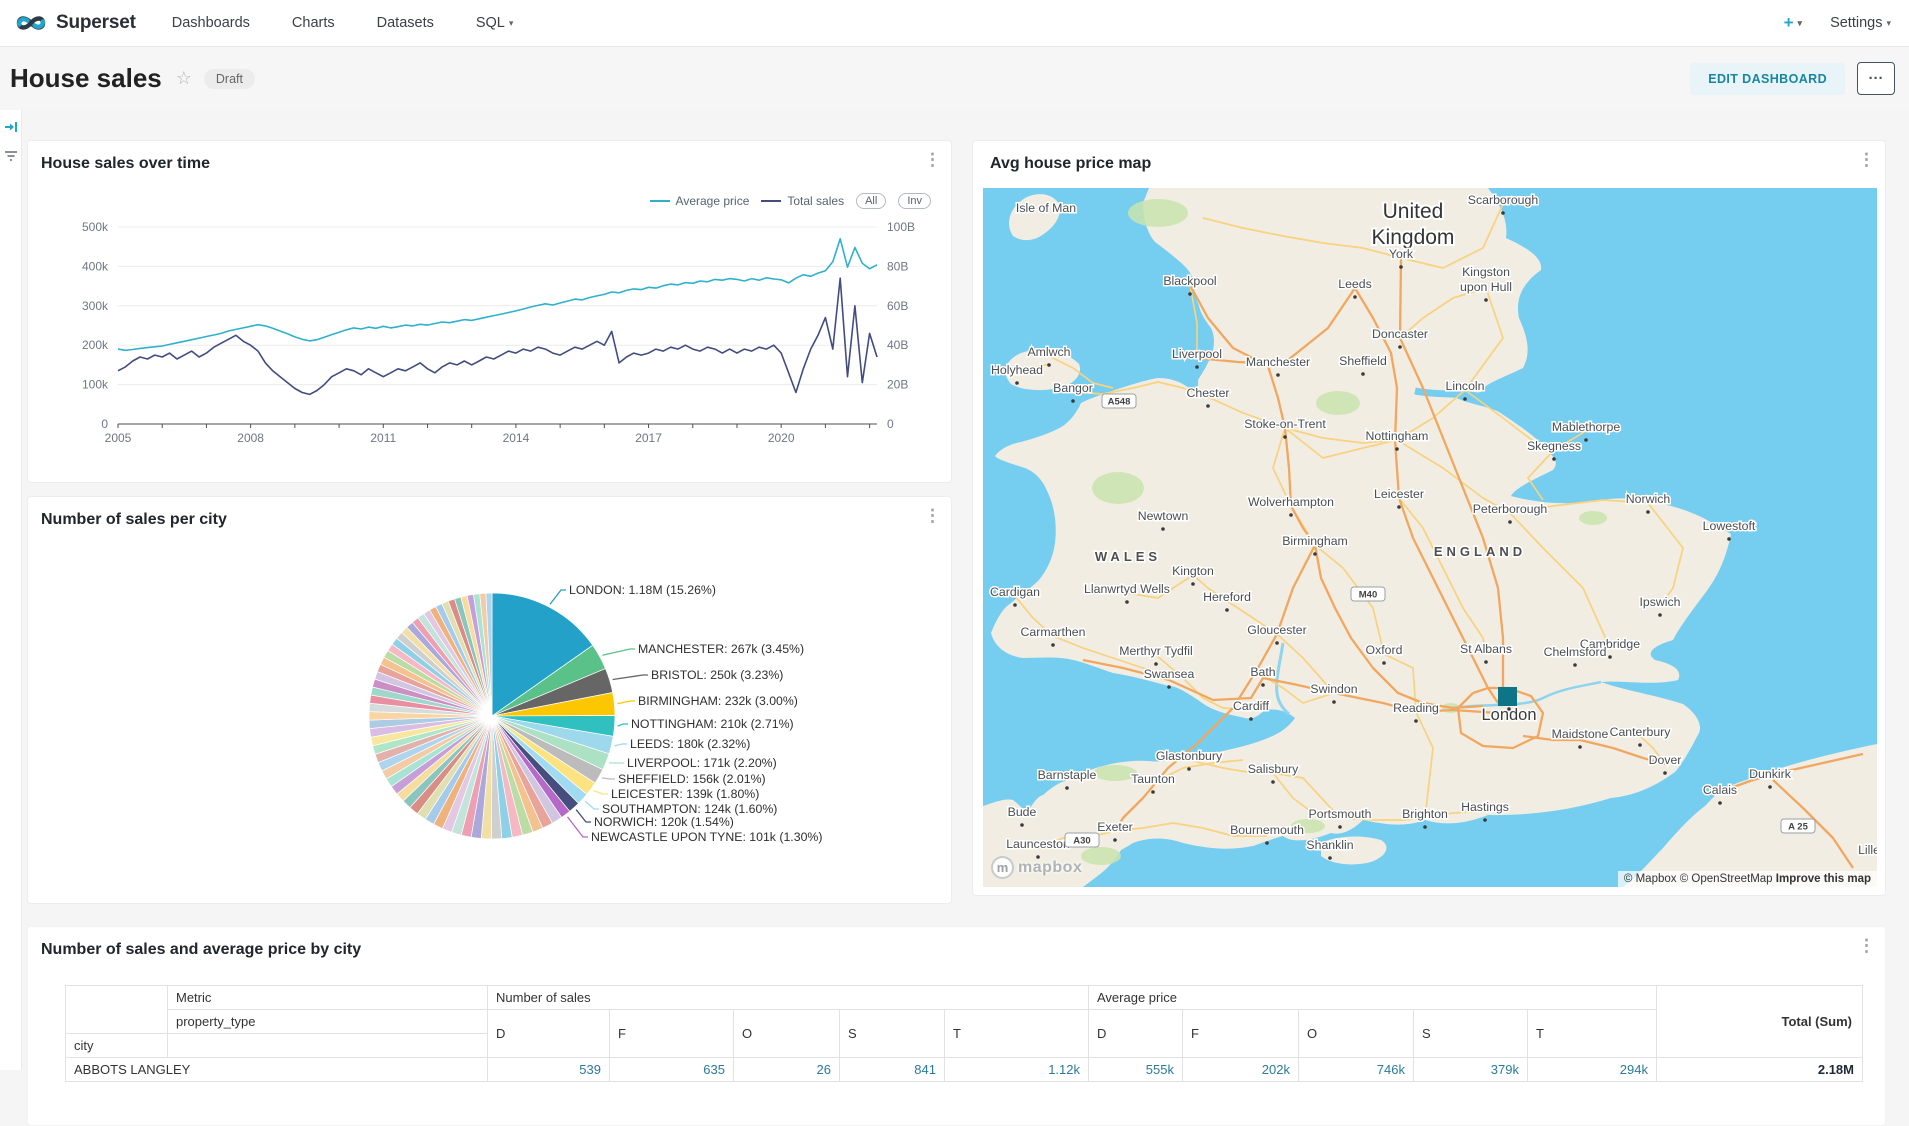 This screenshot has height=1126, width=1909. What do you see at coordinates (117, 1010) in the screenshot?
I see `corner-cell` at bounding box center [117, 1010].